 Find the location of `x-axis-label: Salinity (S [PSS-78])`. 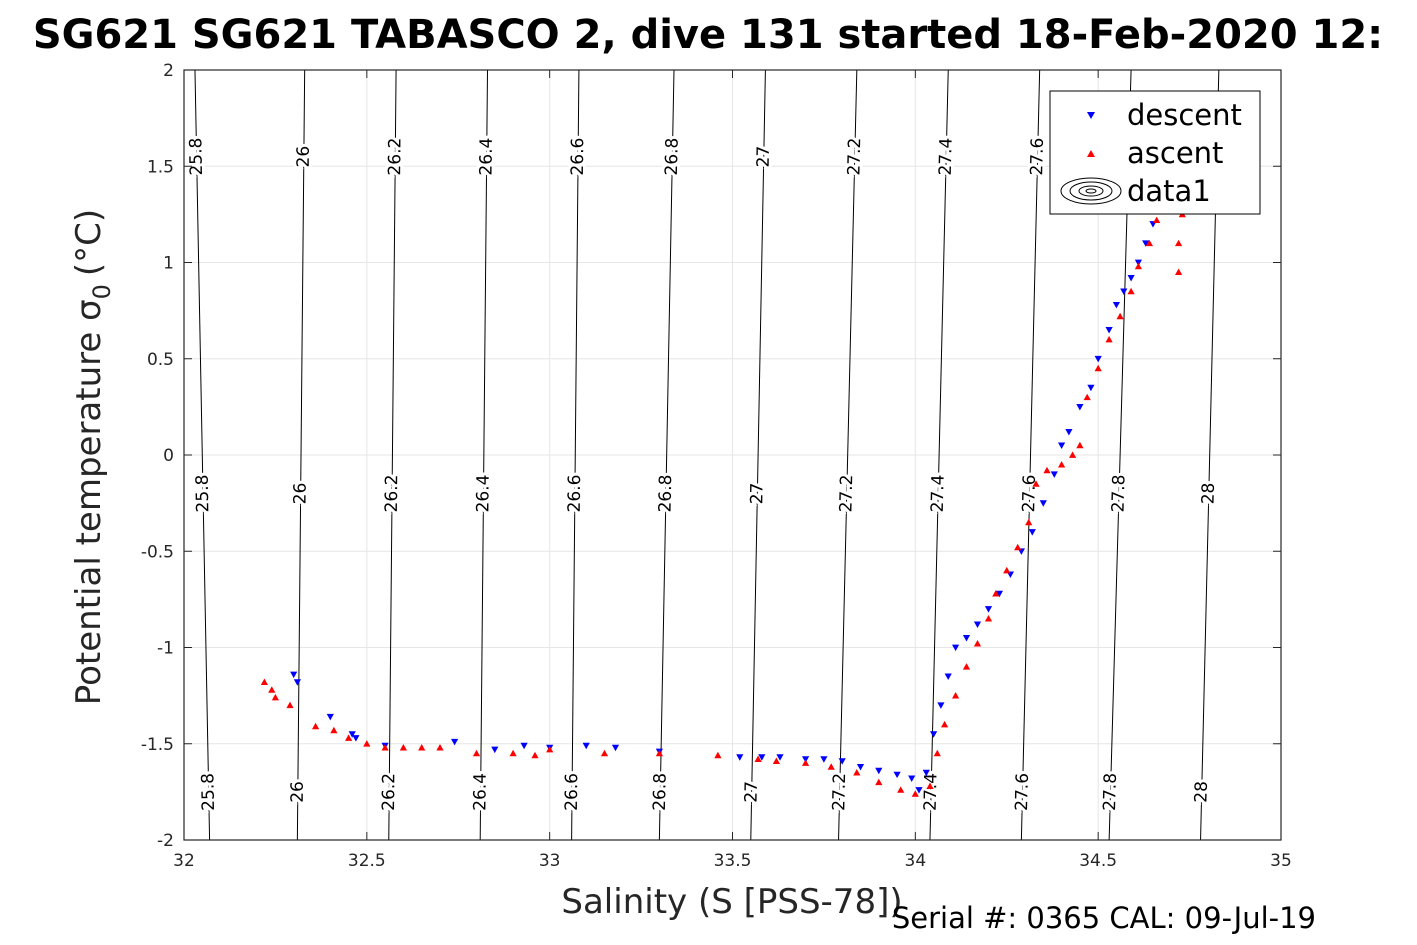

x-axis-label: Salinity (S [PSS-78]) is located at coordinates (731, 902).